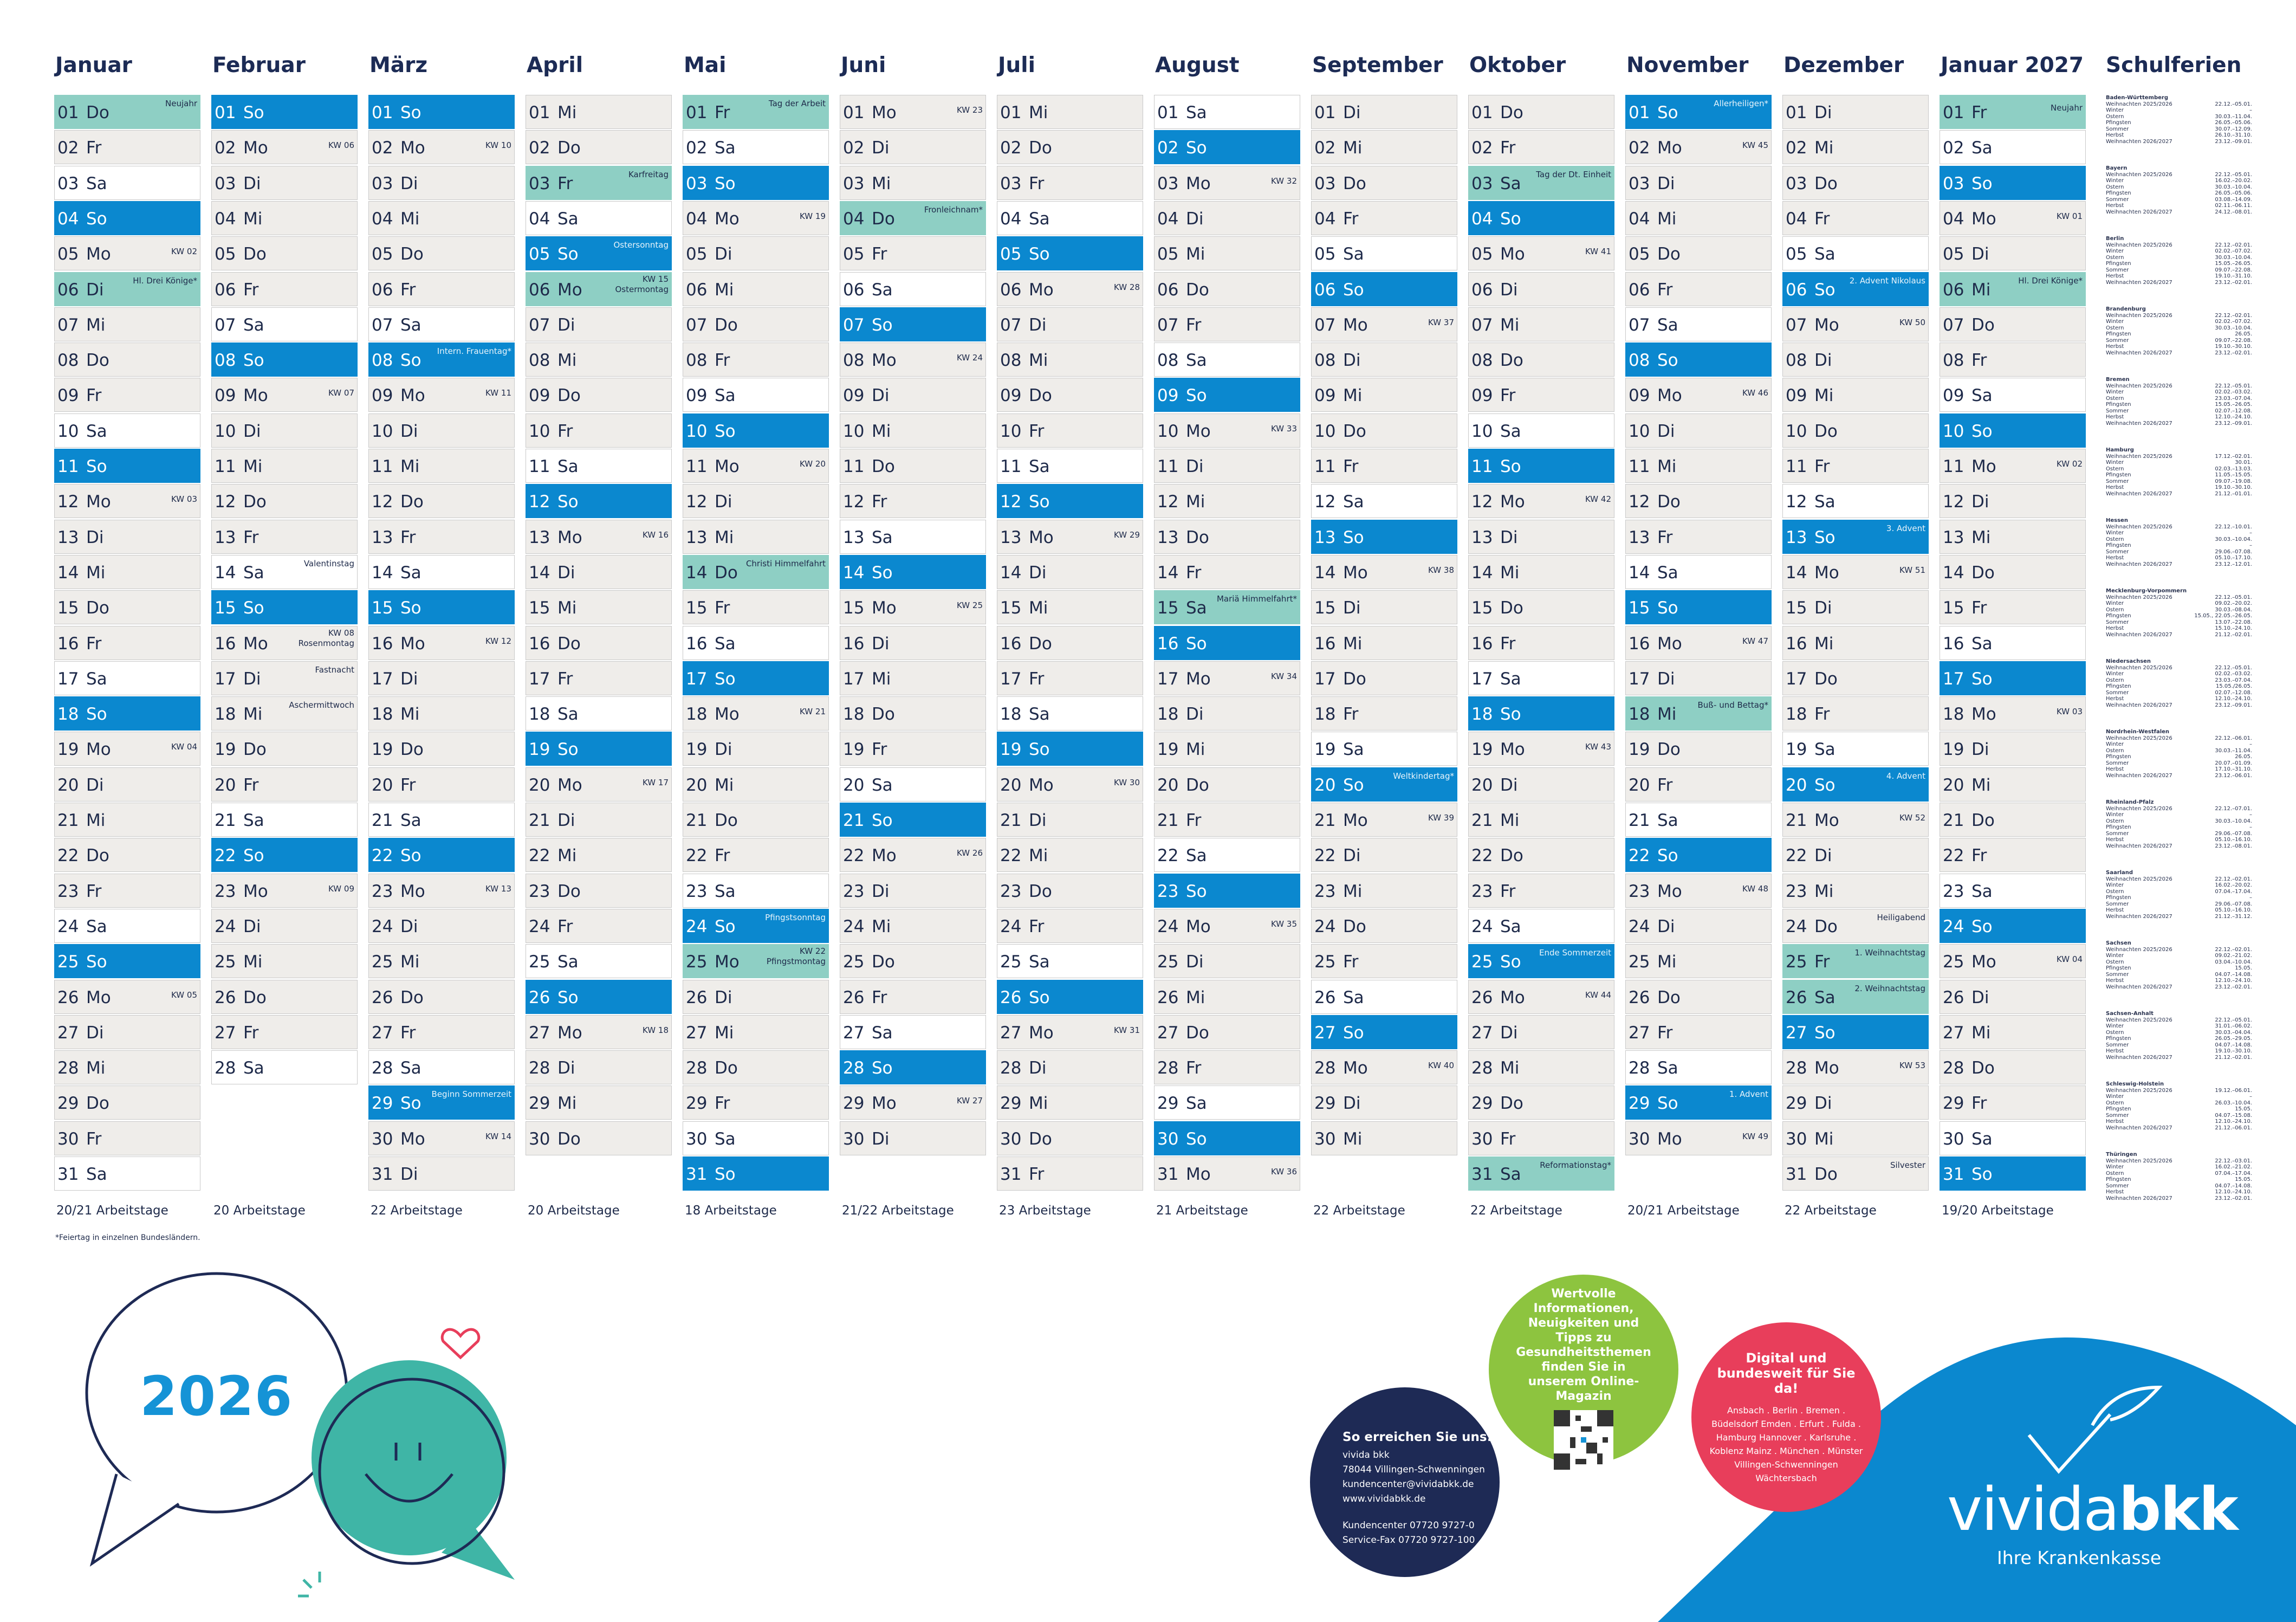 The width and height of the screenshot is (2296, 1622). Describe the element at coordinates (1912, 322) in the screenshot. I see `calendar-week: KW 50` at that location.